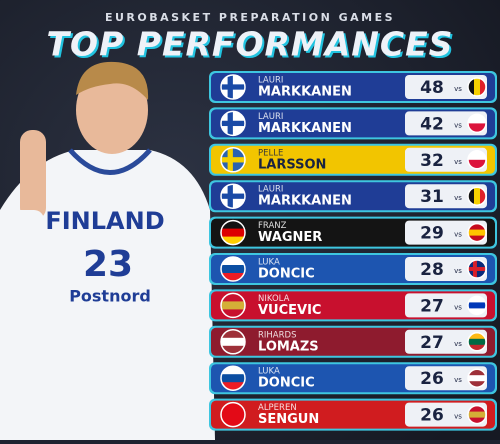 This screenshot has width=500, height=444. I want to click on title-shadow: TOP PERFORMANCES, so click(252, 46).